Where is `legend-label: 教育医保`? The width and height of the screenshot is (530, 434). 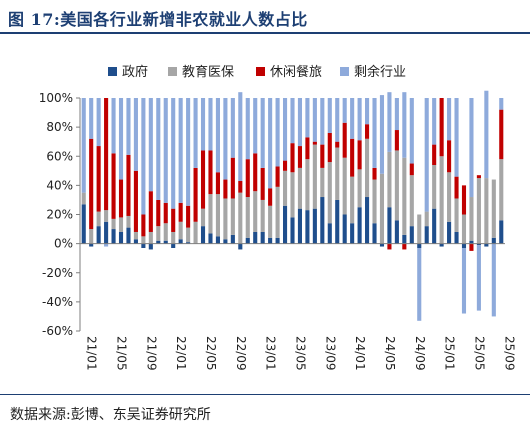 legend-label: 教育医保 is located at coordinates (208, 72).